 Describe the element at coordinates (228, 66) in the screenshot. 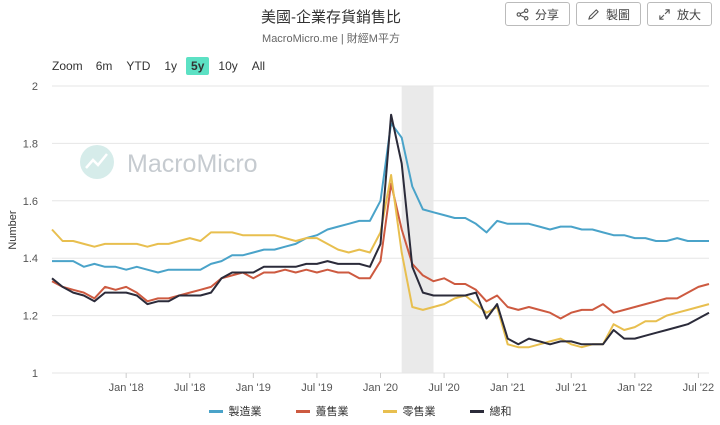

I see `zoom-10y-button: 10y` at that location.